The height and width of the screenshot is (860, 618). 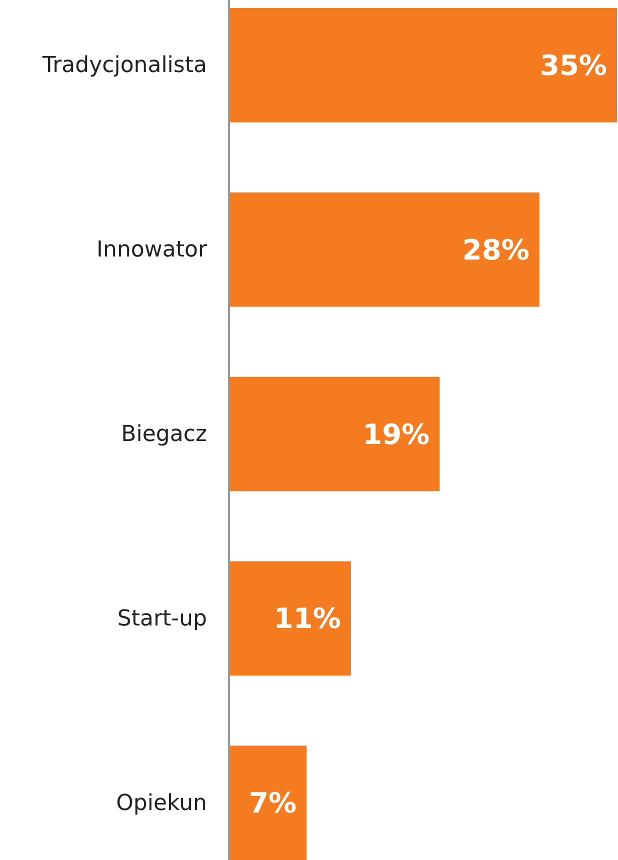 What do you see at coordinates (396, 434) in the screenshot?
I see `data-label: 19%` at bounding box center [396, 434].